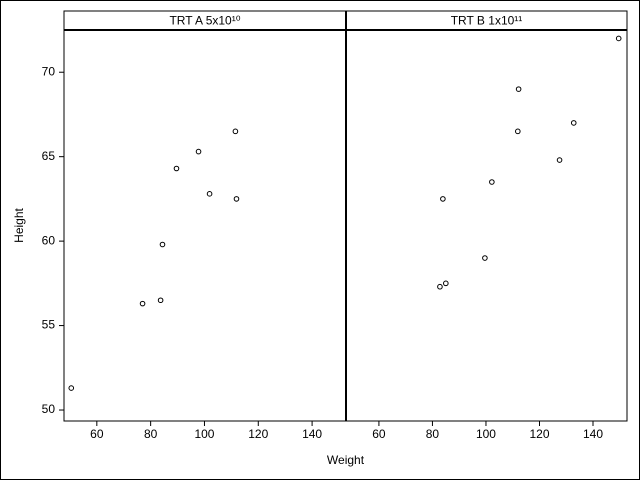 This screenshot has height=480, width=640. Describe the element at coordinates (49, 71) in the screenshot. I see `y-tick-label: 70` at that location.